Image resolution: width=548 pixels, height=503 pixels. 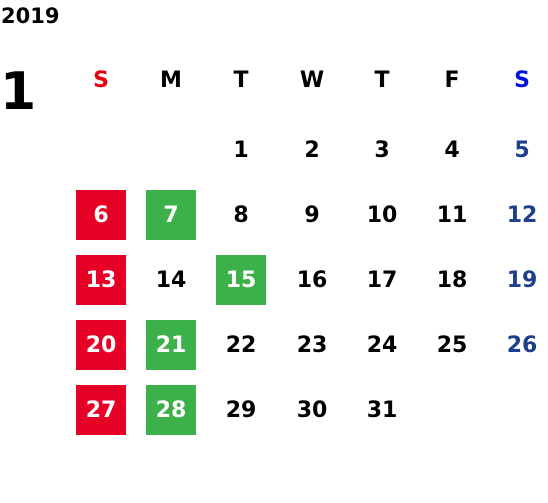 What do you see at coordinates (382, 150) in the screenshot?
I see `day: 3` at bounding box center [382, 150].